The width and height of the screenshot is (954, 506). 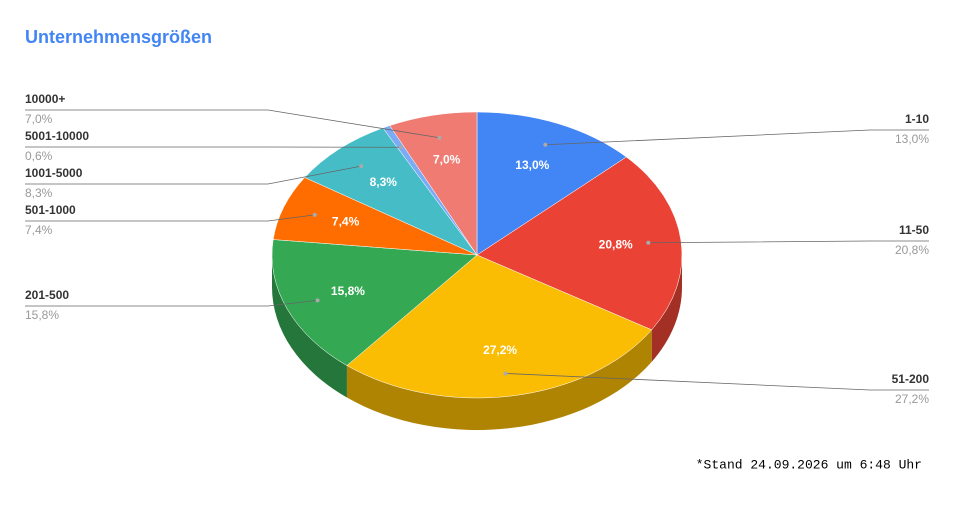 What do you see at coordinates (118, 37) in the screenshot?
I see `chart-title: Unternehmensgrößen` at bounding box center [118, 37].